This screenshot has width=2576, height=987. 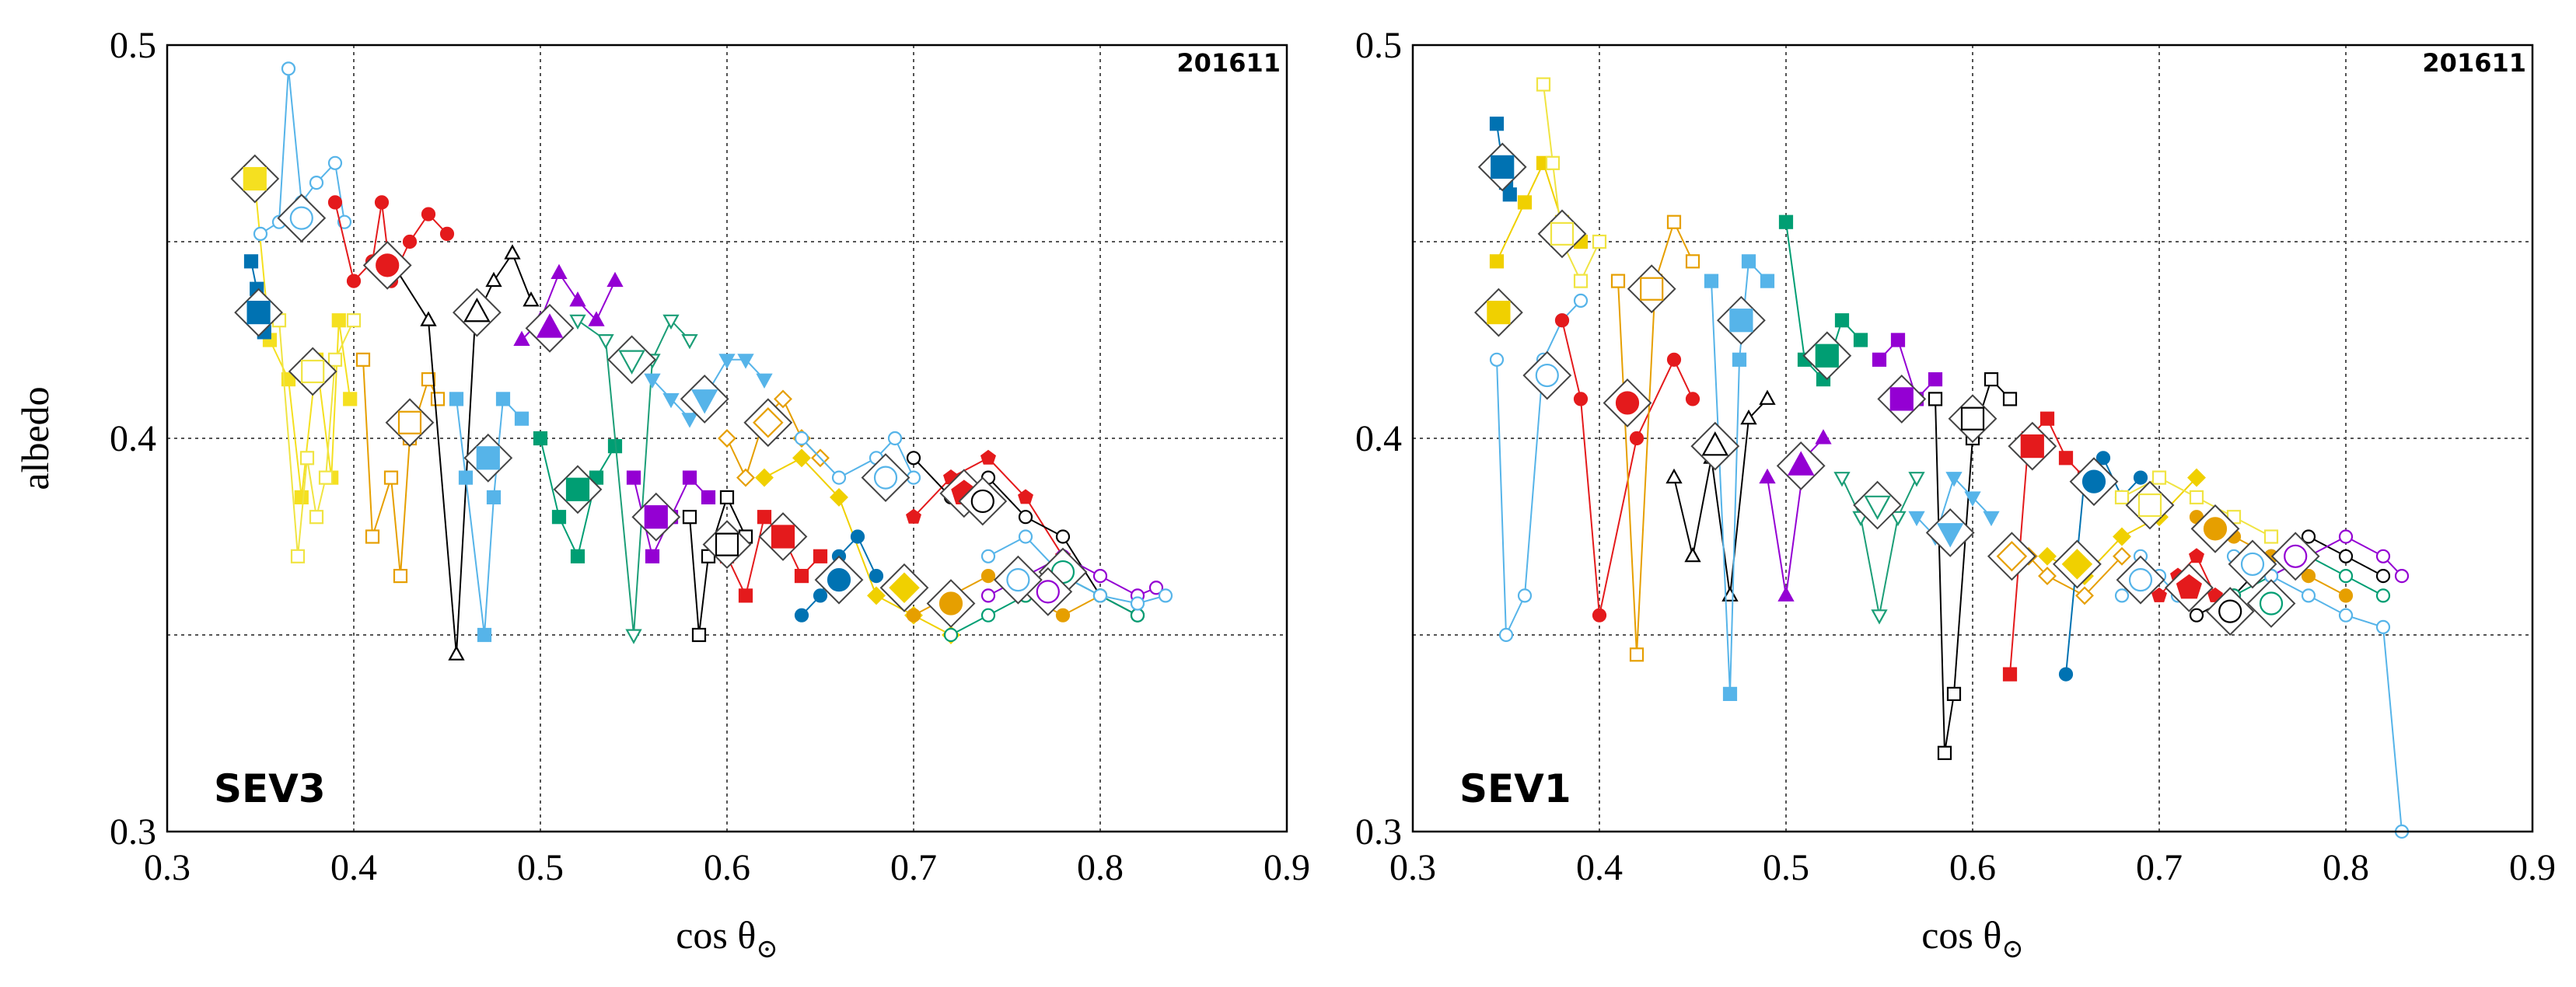 What do you see at coordinates (578, 497) in the screenshot?
I see `series-green-half-squares` at bounding box center [578, 497].